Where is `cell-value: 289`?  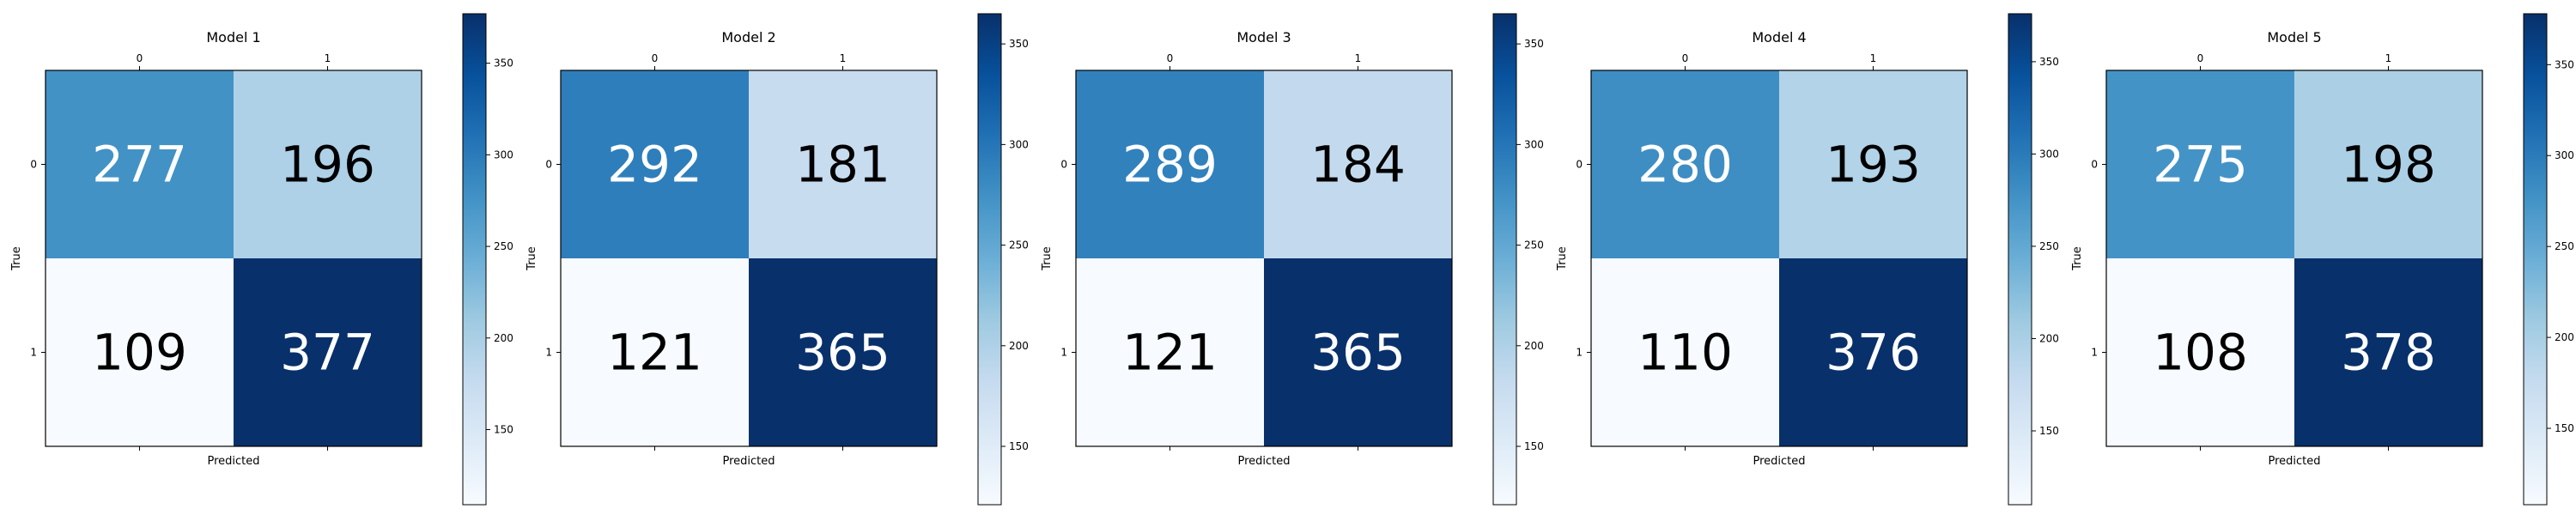
cell-value: 289 is located at coordinates (1170, 165).